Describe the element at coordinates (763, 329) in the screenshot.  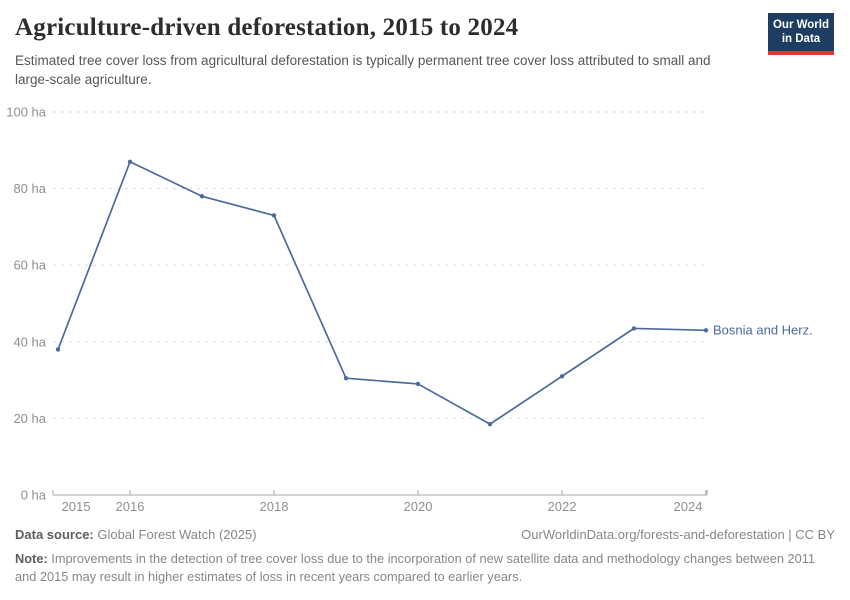
I see `svg-text: Bosnia and Herz.` at that location.